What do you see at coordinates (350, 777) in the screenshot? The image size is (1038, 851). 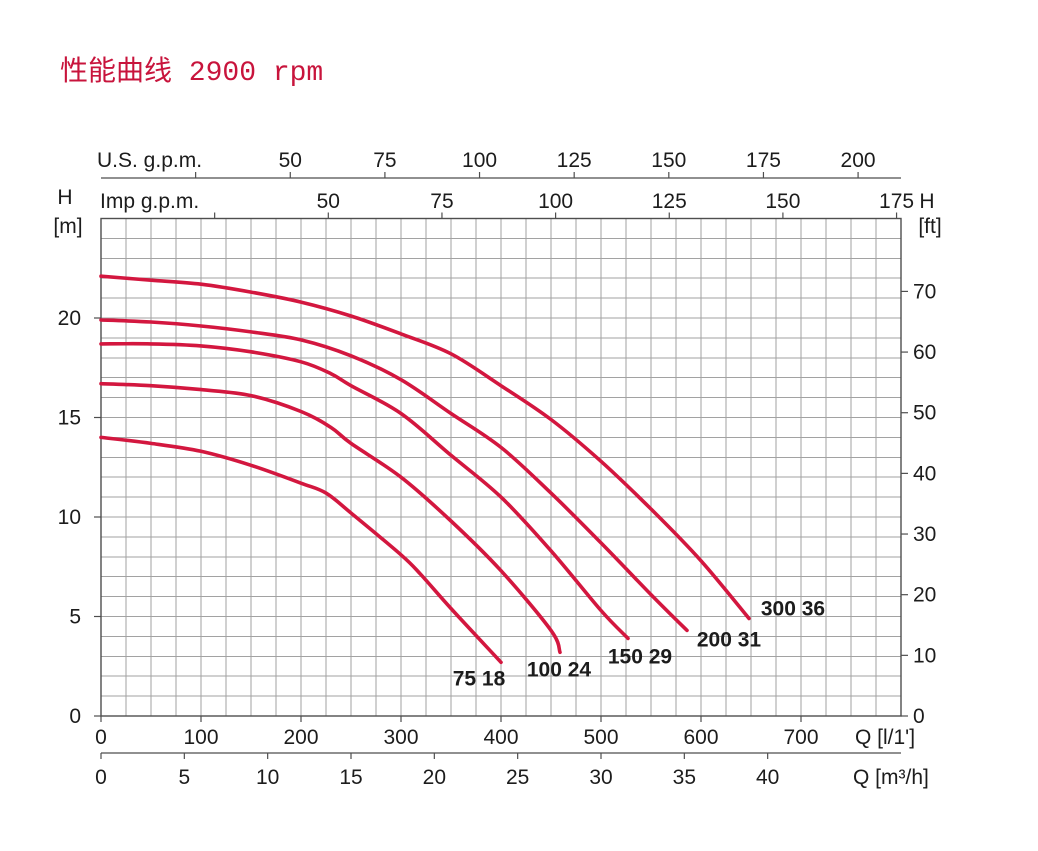 I see `x-tick-label-m3h: 15` at bounding box center [350, 777].